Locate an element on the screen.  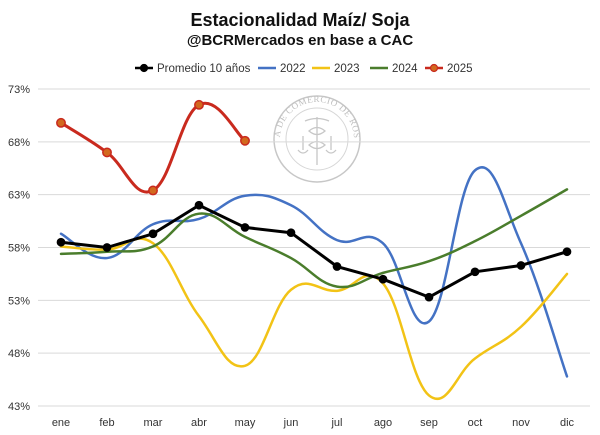
legend-label: Promedio 10 años is located at coordinates (204, 69).